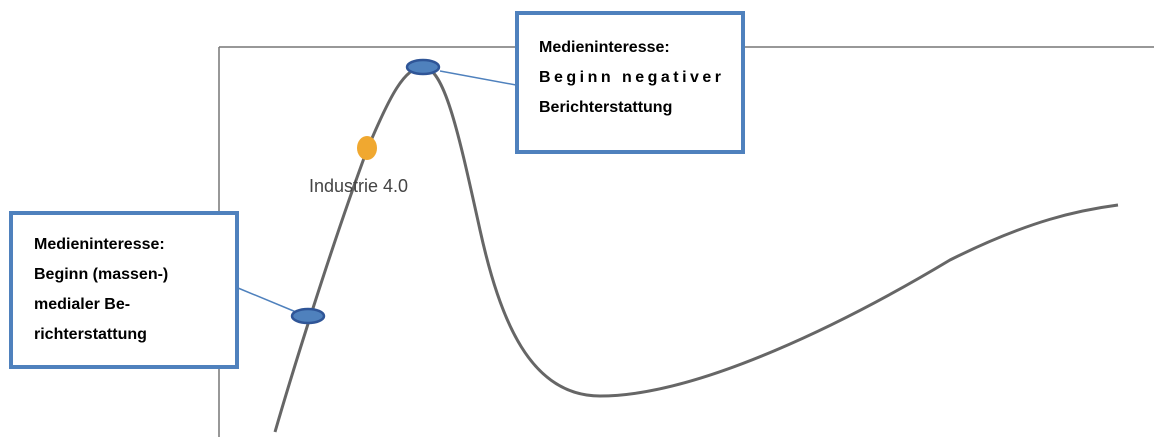  I want to click on callout-line: Berichterstattung, so click(605, 107).